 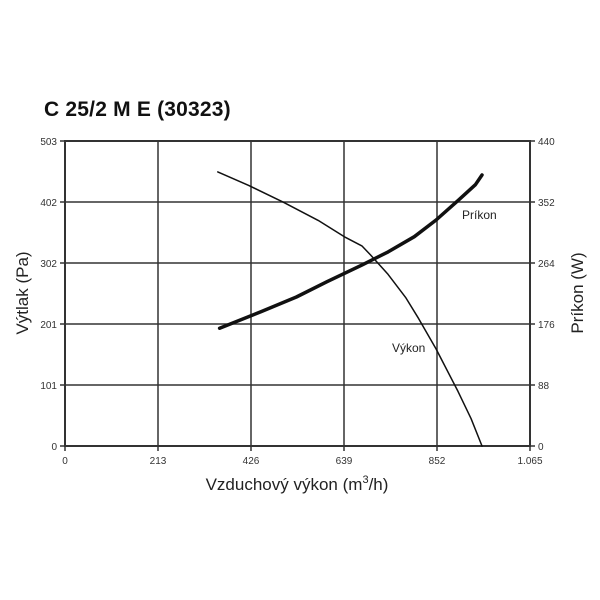 What do you see at coordinates (54, 447) in the screenshot?
I see `y-tick-label: 0` at bounding box center [54, 447].